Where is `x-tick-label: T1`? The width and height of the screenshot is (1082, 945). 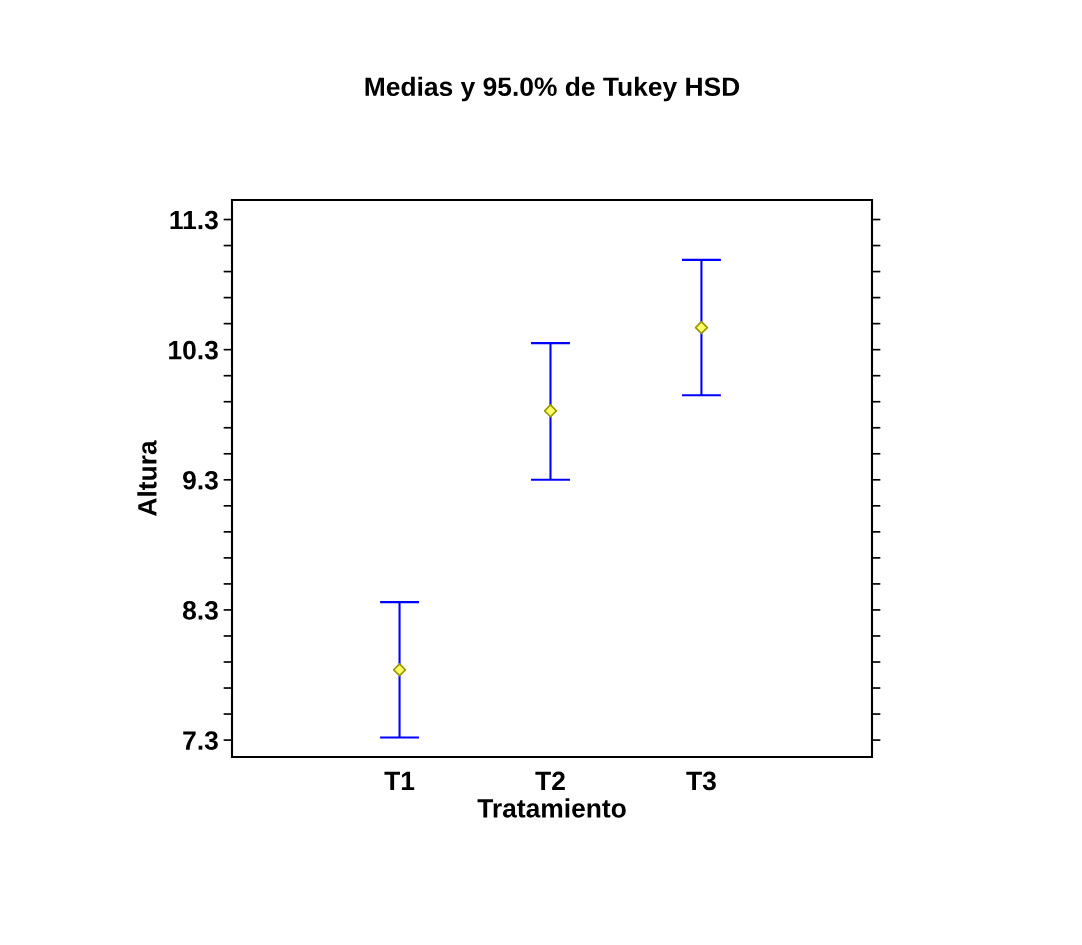 x-tick-label: T1 is located at coordinates (399, 781).